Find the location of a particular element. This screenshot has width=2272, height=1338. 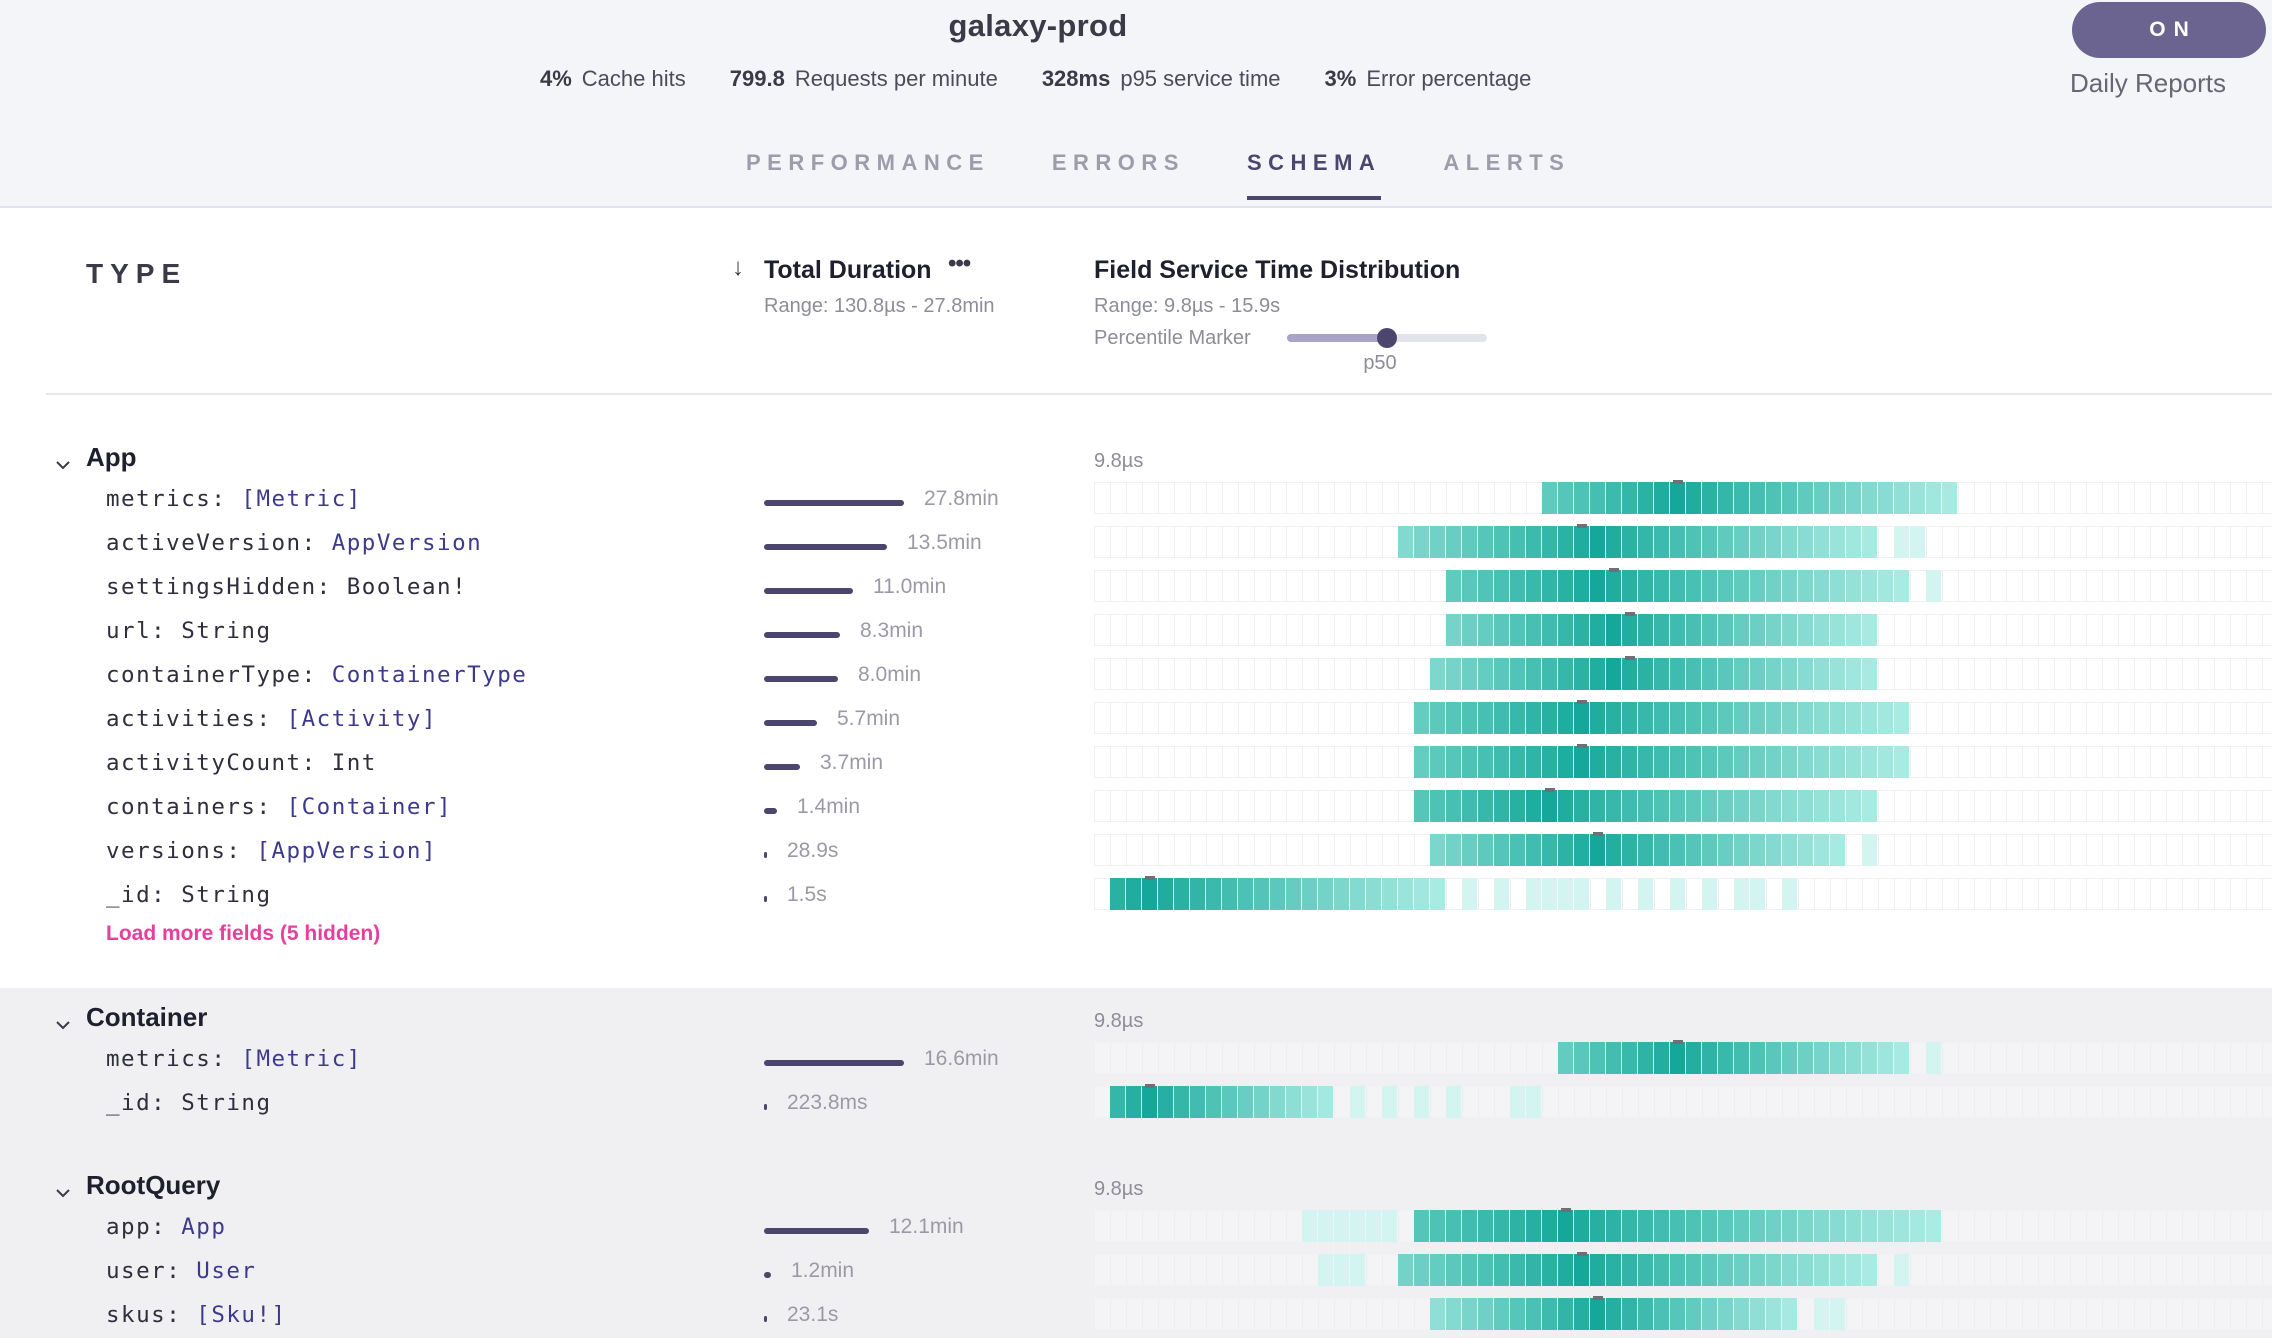

load-more-fields-link: Load more fields (5 hidden) is located at coordinates (243, 933).